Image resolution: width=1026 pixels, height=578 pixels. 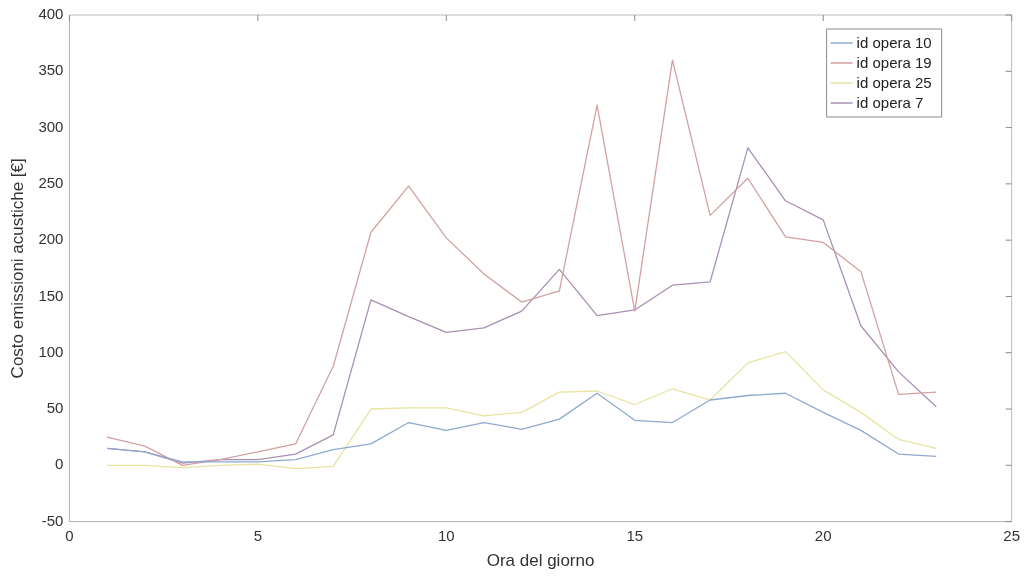 I want to click on y-tick-label: 50, so click(x=55, y=408).